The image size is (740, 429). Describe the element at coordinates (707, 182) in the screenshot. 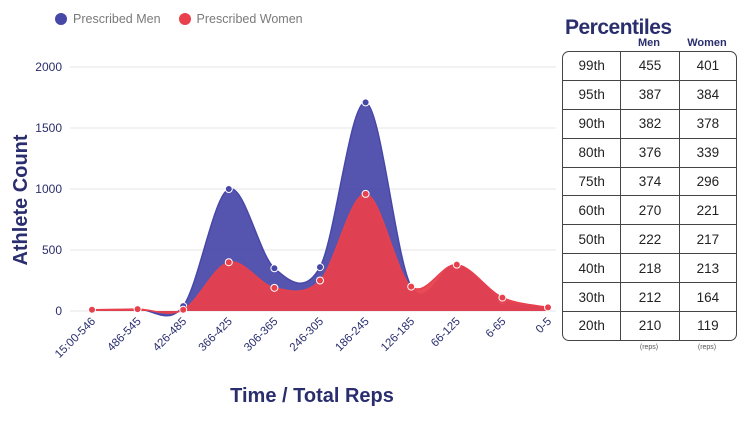

I see `women-value: 296` at that location.